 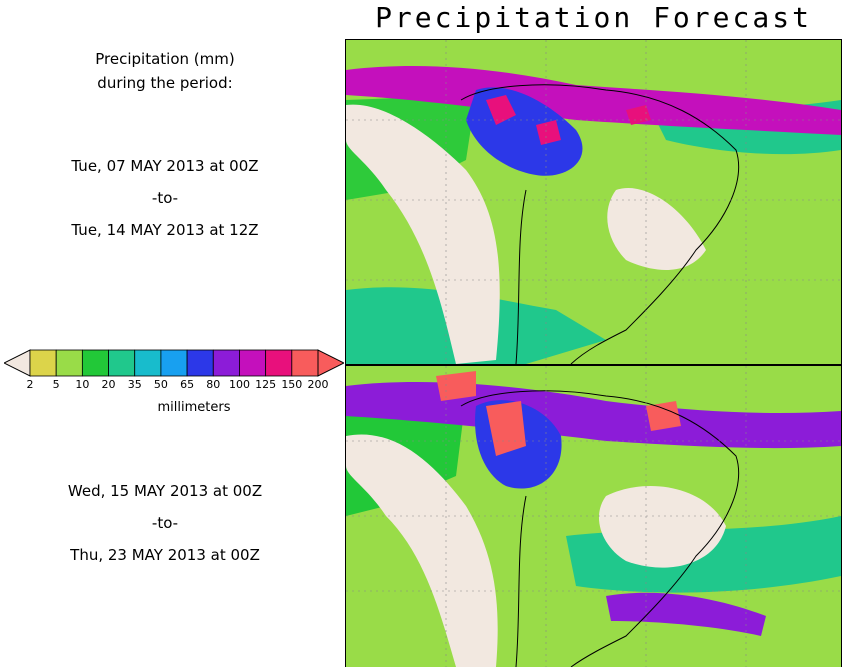 I want to click on color-scale-tick-label: 80, so click(x=213, y=384).